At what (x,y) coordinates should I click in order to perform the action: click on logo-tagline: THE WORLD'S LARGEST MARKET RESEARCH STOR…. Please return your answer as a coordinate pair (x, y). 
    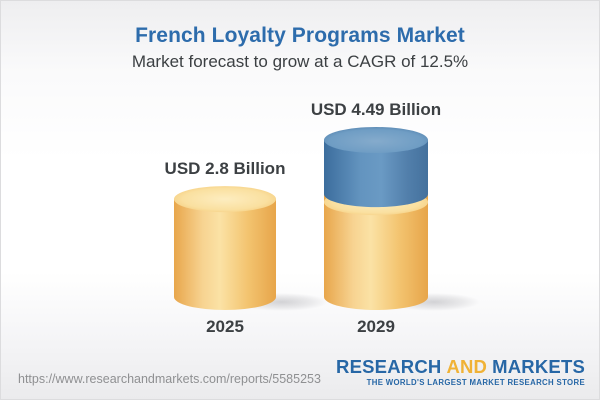
    Looking at the image, I should click on (475, 383).